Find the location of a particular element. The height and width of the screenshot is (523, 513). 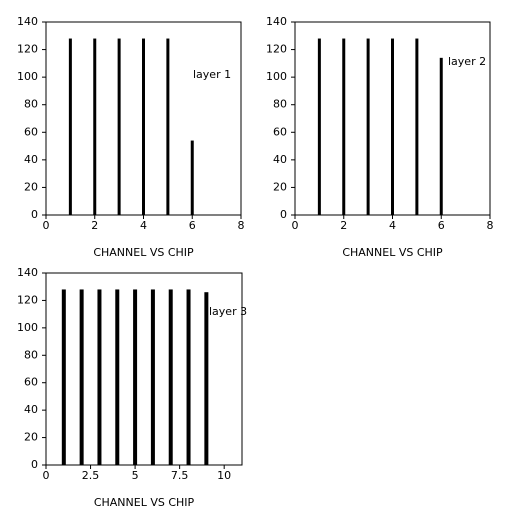

x-tick-label: 2.5 is located at coordinates (91, 475).